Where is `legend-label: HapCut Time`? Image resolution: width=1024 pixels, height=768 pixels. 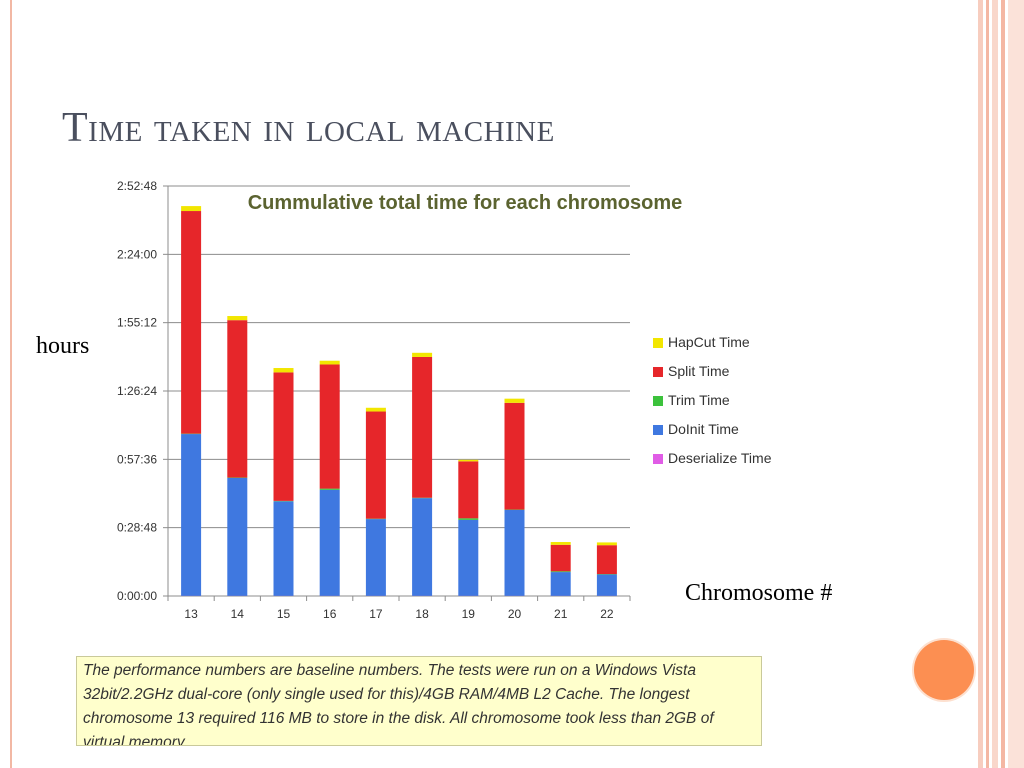 legend-label: HapCut Time is located at coordinates (709, 342).